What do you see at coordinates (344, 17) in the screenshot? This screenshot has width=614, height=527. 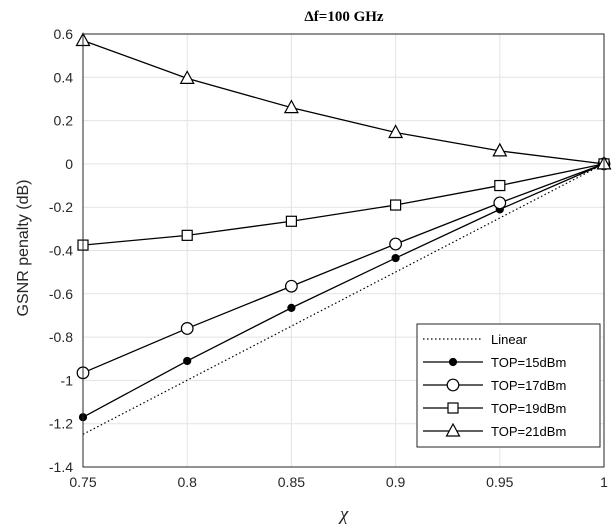 I see `chart-title: Δf=100 GHz` at bounding box center [344, 17].